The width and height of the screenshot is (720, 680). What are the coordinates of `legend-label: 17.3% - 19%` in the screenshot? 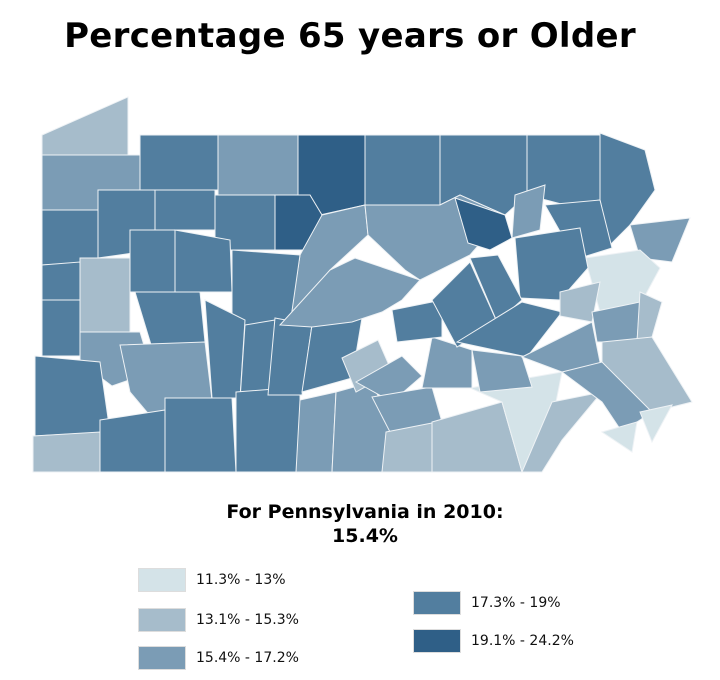 It's located at (516, 603).